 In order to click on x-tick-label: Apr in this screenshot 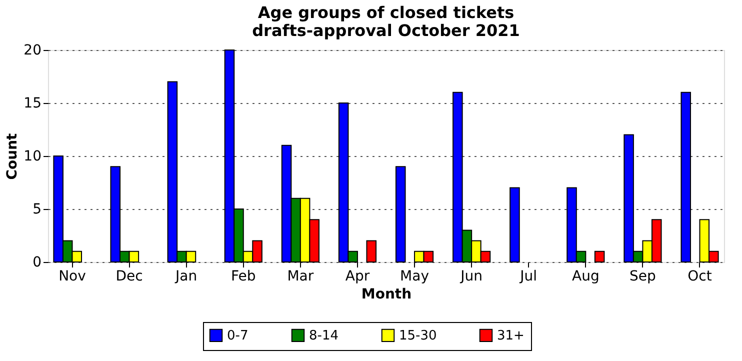, I will do `click(357, 276)`.